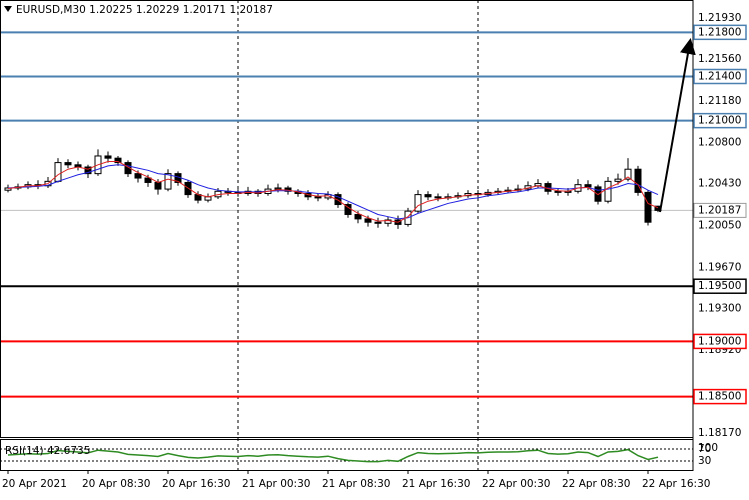 This screenshot has height=500, width=749. I want to click on ohlc-open: 1.20225, so click(110, 10).